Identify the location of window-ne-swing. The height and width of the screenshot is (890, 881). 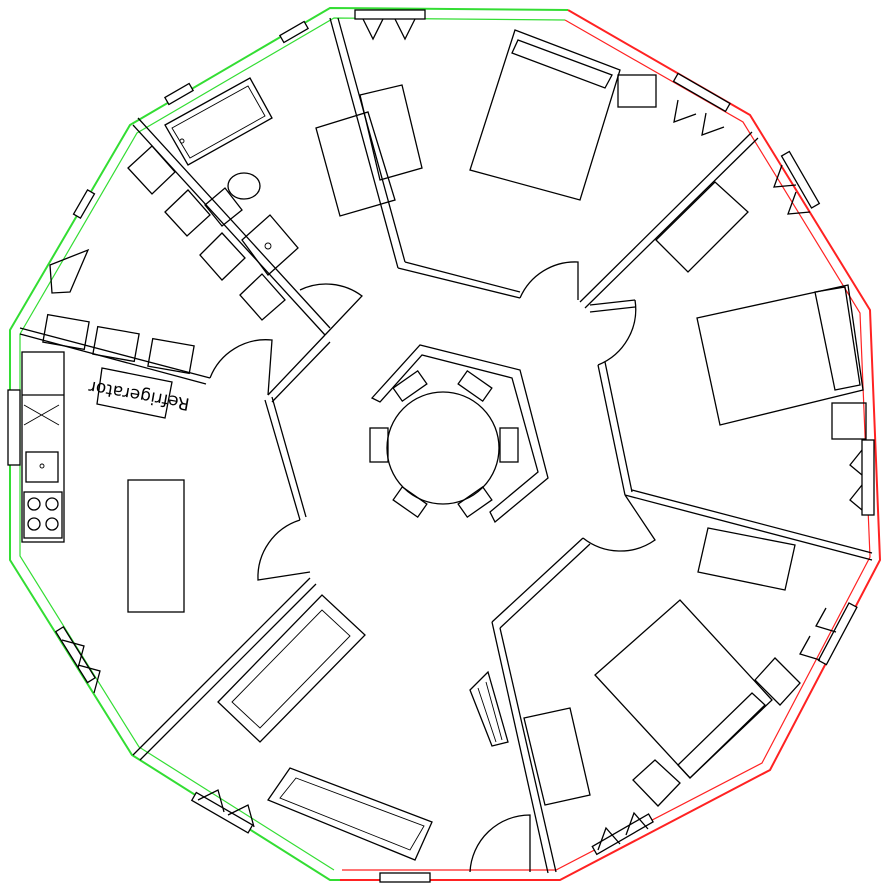
(699, 117).